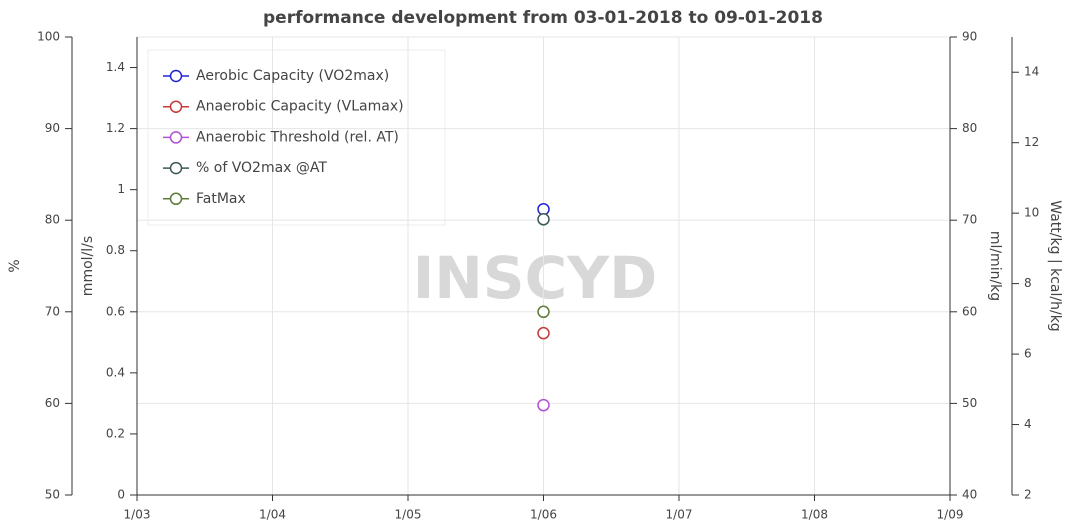 The image size is (1067, 526). Describe the element at coordinates (814, 515) in the screenshot. I see `x-tick-label: 1/08` at that location.